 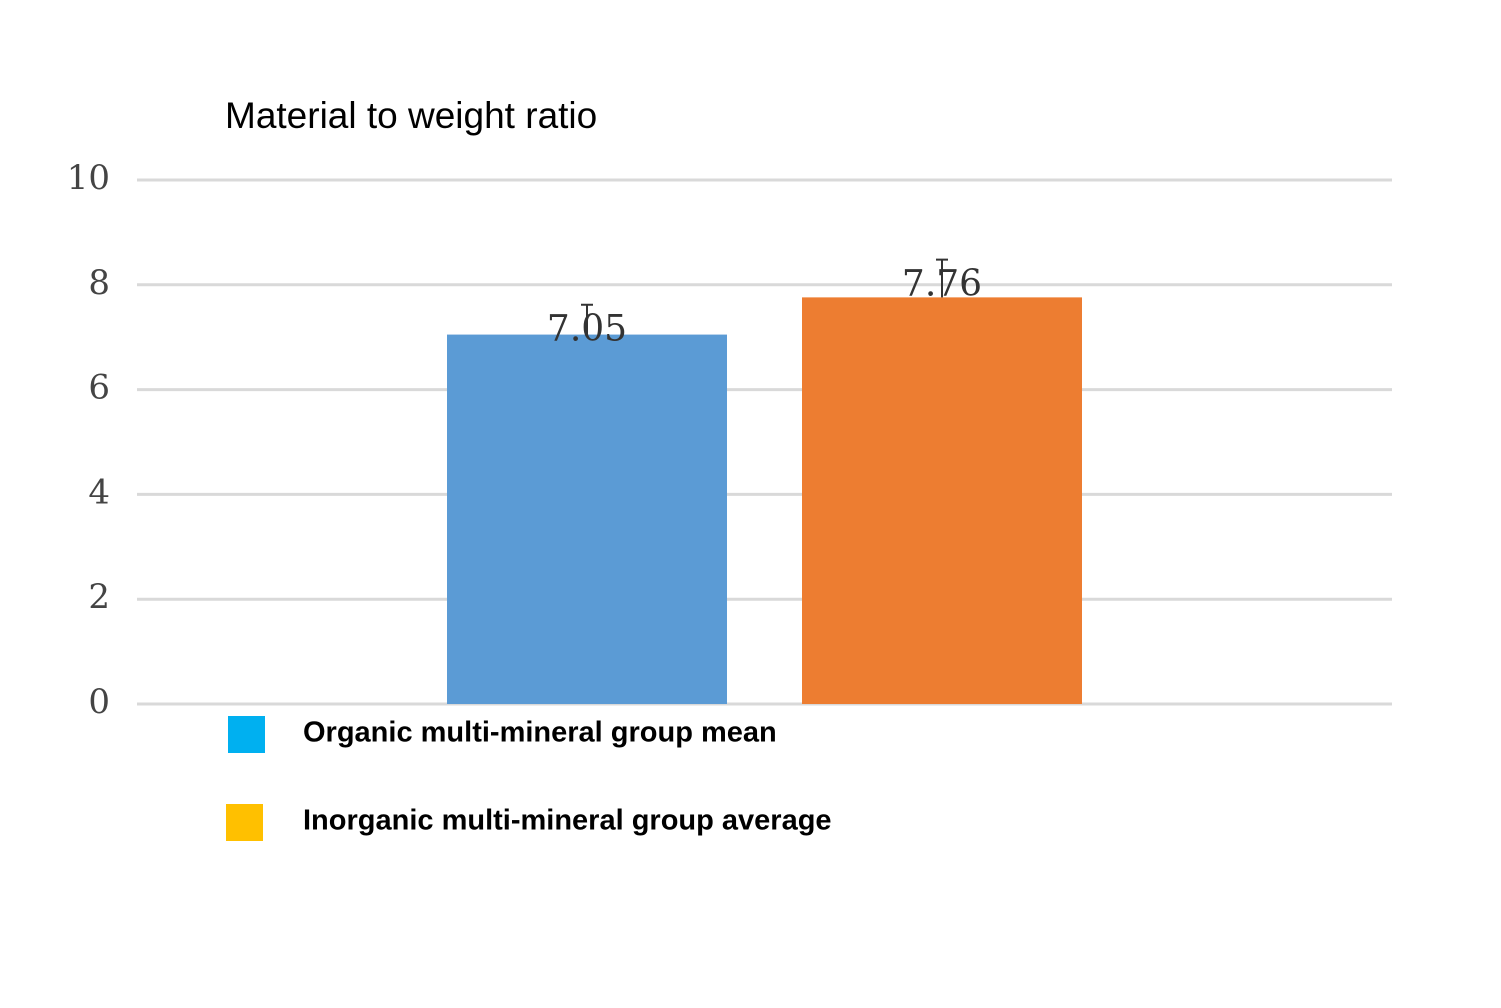 I want to click on y-tick-label: 4, so click(x=99, y=492).